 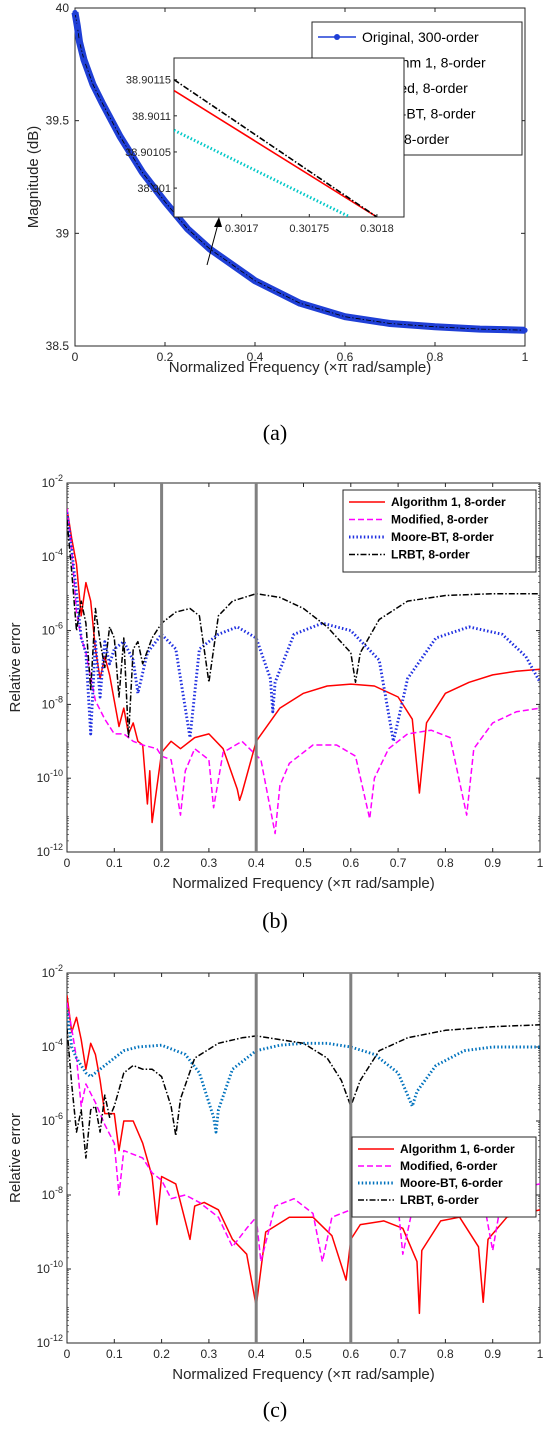 What do you see at coordinates (63, 233) in the screenshot?
I see `y-tick-label: 39` at bounding box center [63, 233].